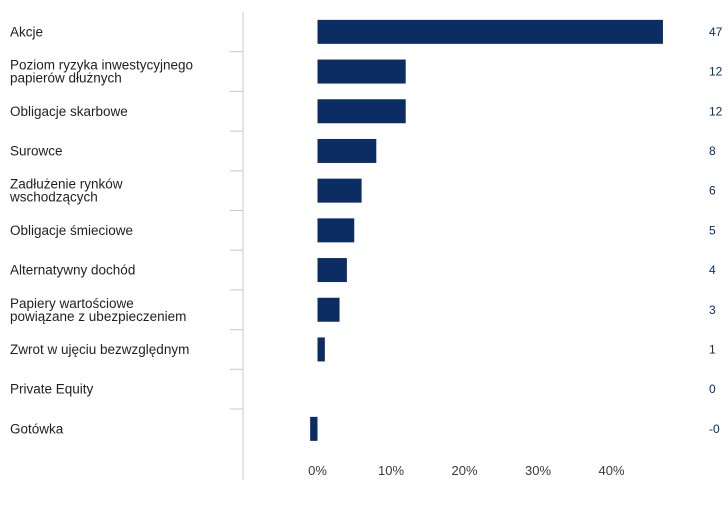 The height and width of the screenshot is (507, 728). I want to click on category-label: Obligacje skarbowe, so click(69, 111).